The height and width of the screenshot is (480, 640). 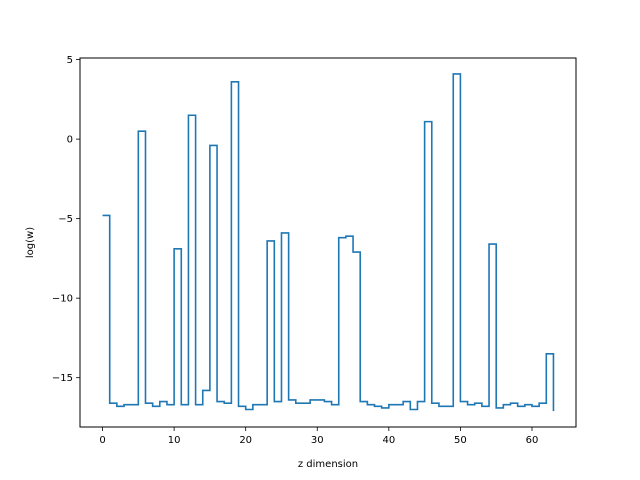 What do you see at coordinates (30, 242) in the screenshot?
I see `y-axis-label: log(w)` at bounding box center [30, 242].